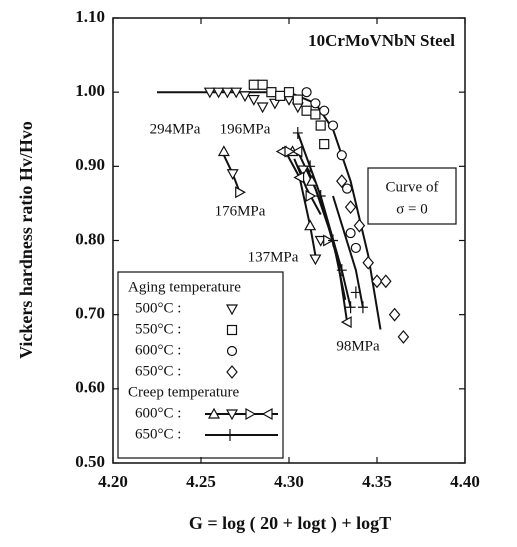  Describe the element at coordinates (184, 287) in the screenshot. I see `legend-title: Aging temperature` at that location.